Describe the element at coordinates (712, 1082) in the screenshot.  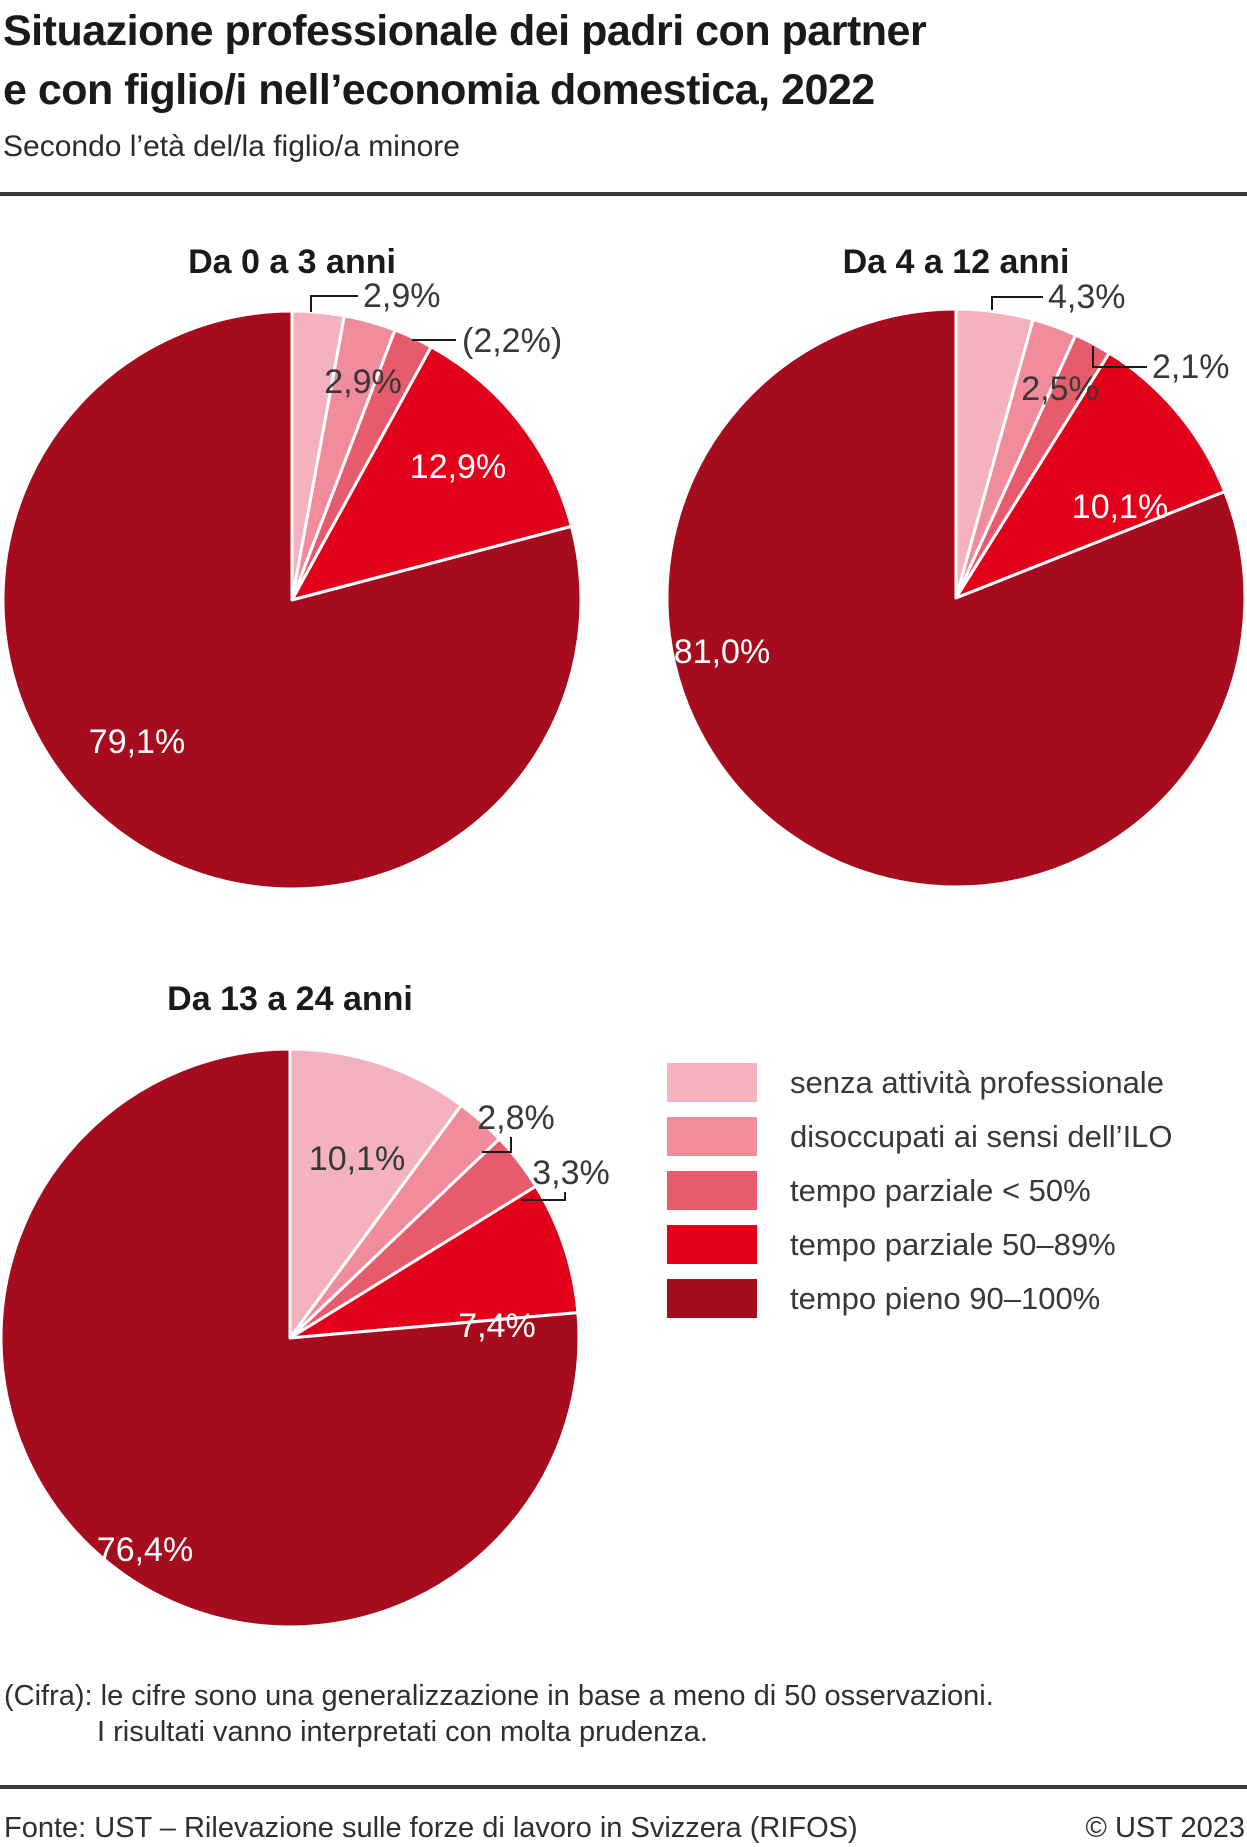
I see `legend-swatch-senza-attivita` at that location.